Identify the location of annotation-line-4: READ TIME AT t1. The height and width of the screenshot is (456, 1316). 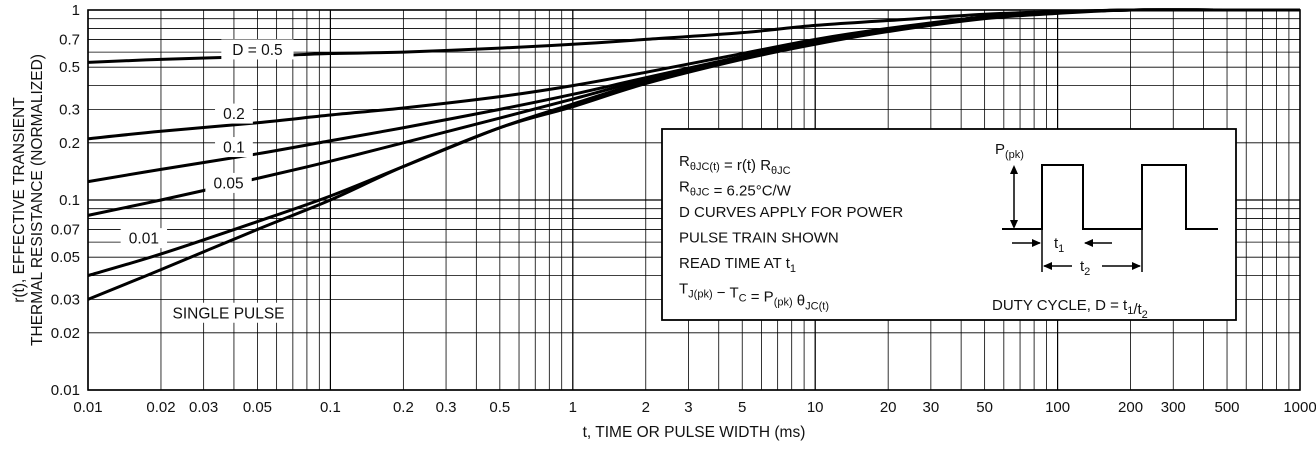
(737, 265).